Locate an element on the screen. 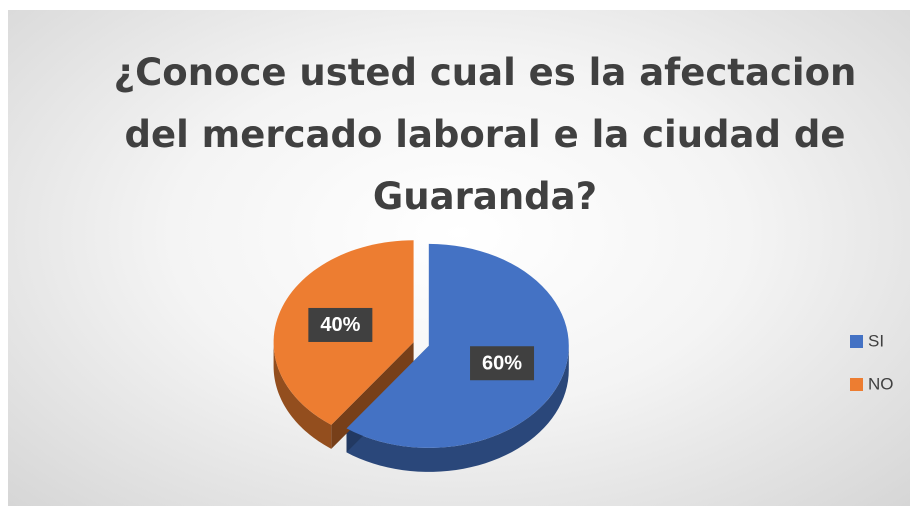 The height and width of the screenshot is (508, 912). legend-label: NO is located at coordinates (881, 383).